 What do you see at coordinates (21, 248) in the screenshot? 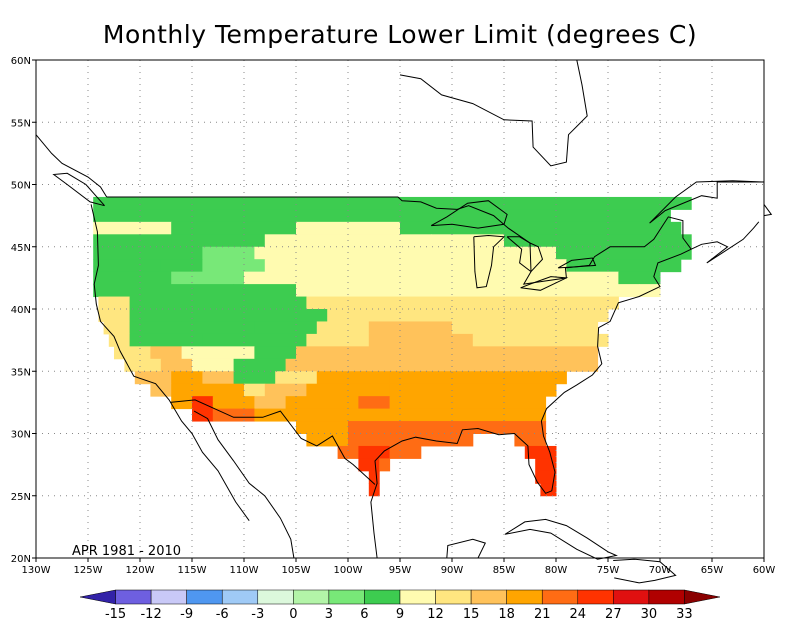
I see `latitude-tick-label: 45N` at bounding box center [21, 248].